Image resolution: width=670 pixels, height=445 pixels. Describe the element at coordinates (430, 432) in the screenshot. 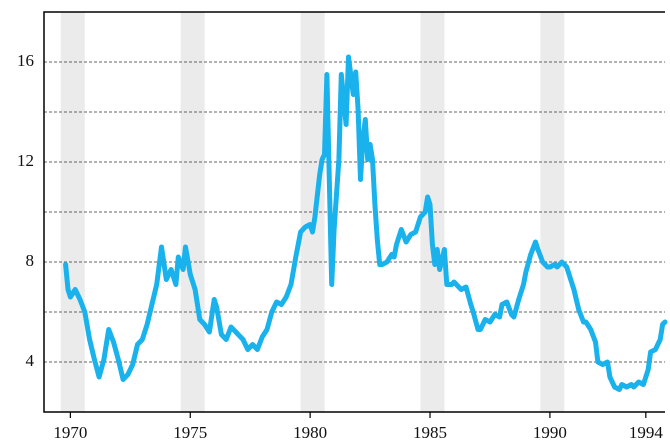

I see `x-tick-label: 1985` at that location.